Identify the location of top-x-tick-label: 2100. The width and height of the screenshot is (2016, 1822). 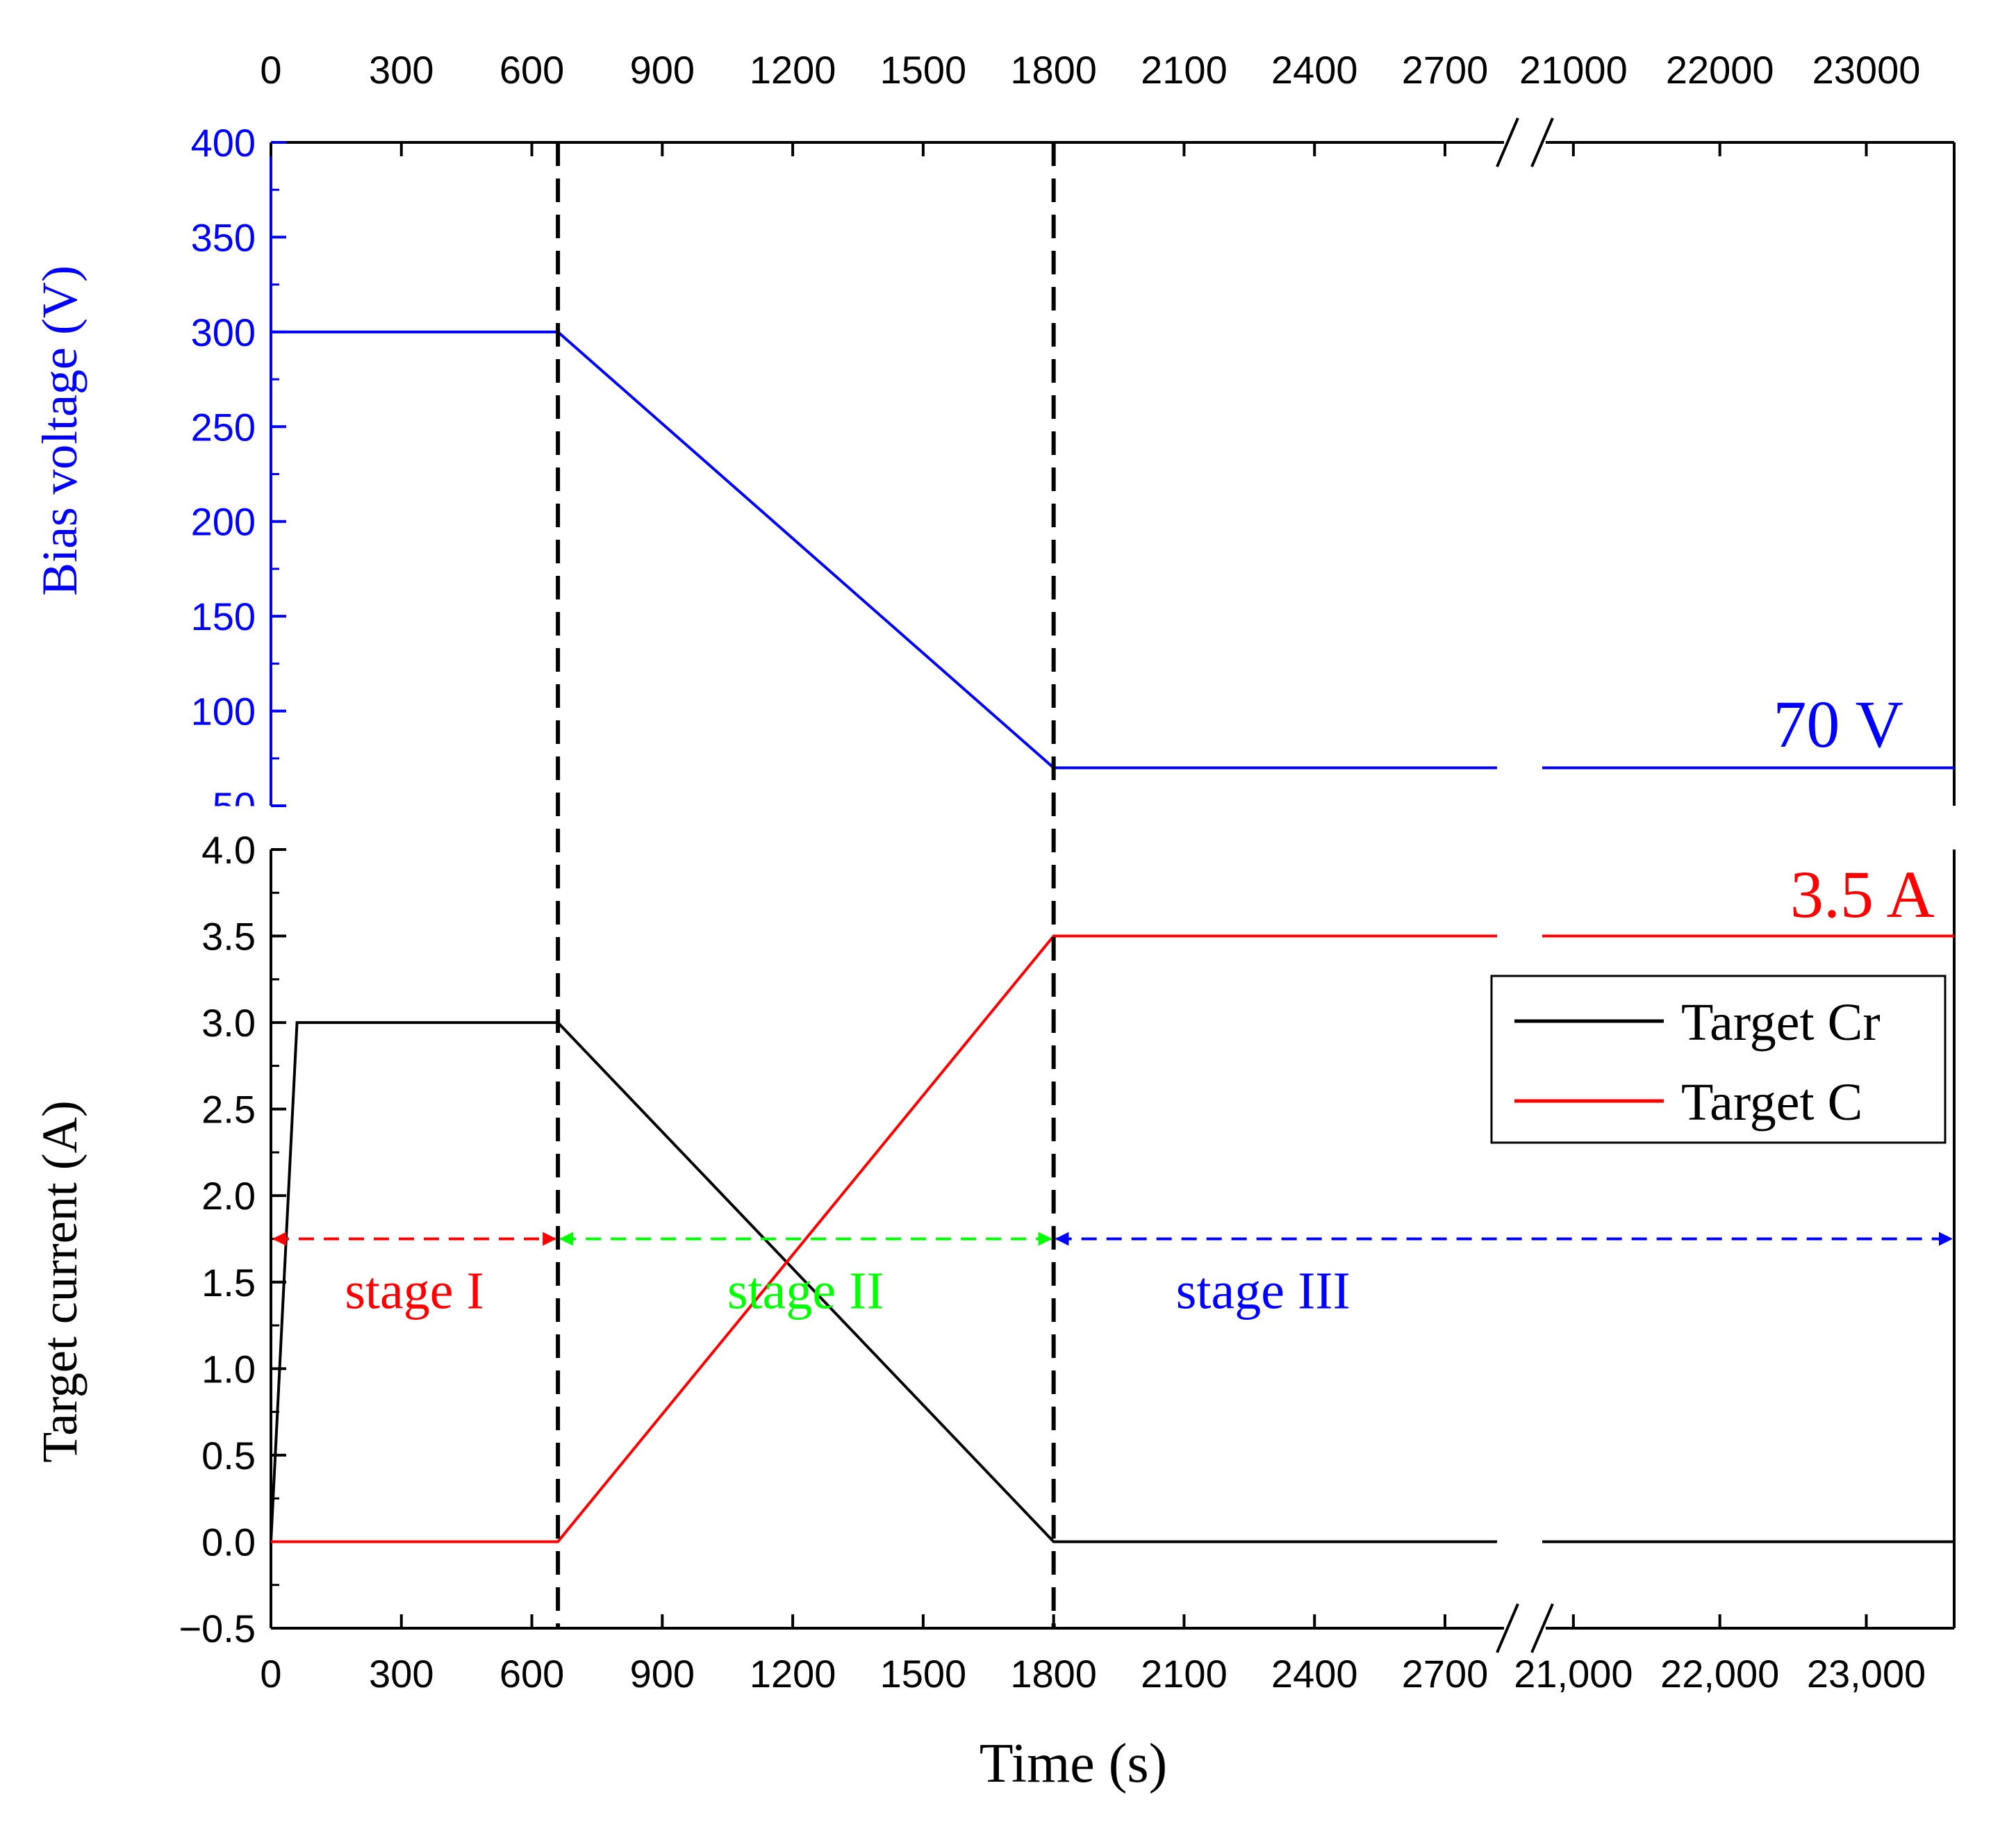
(1184, 70).